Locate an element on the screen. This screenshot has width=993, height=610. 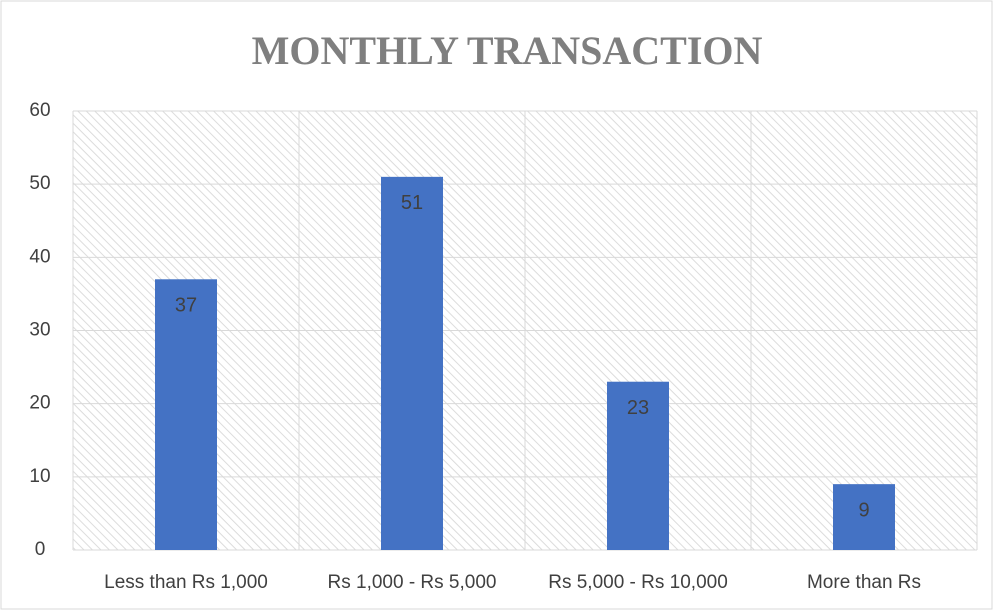
data-label: 37 is located at coordinates (186, 306).